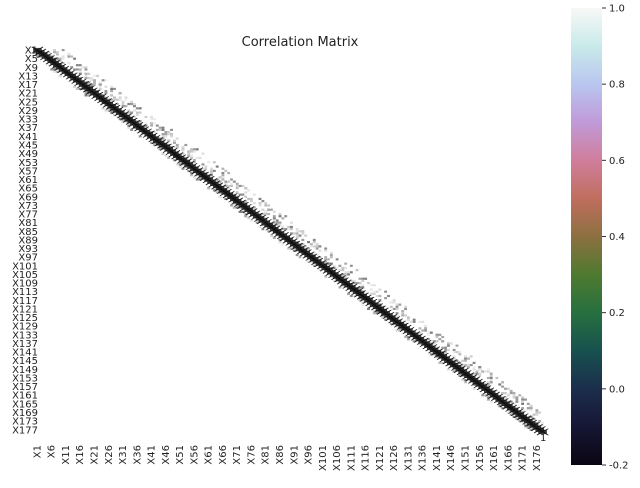 This screenshot has height=488, width=640. Describe the element at coordinates (237, 455) in the screenshot. I see `x-tick-label: X71` at that location.